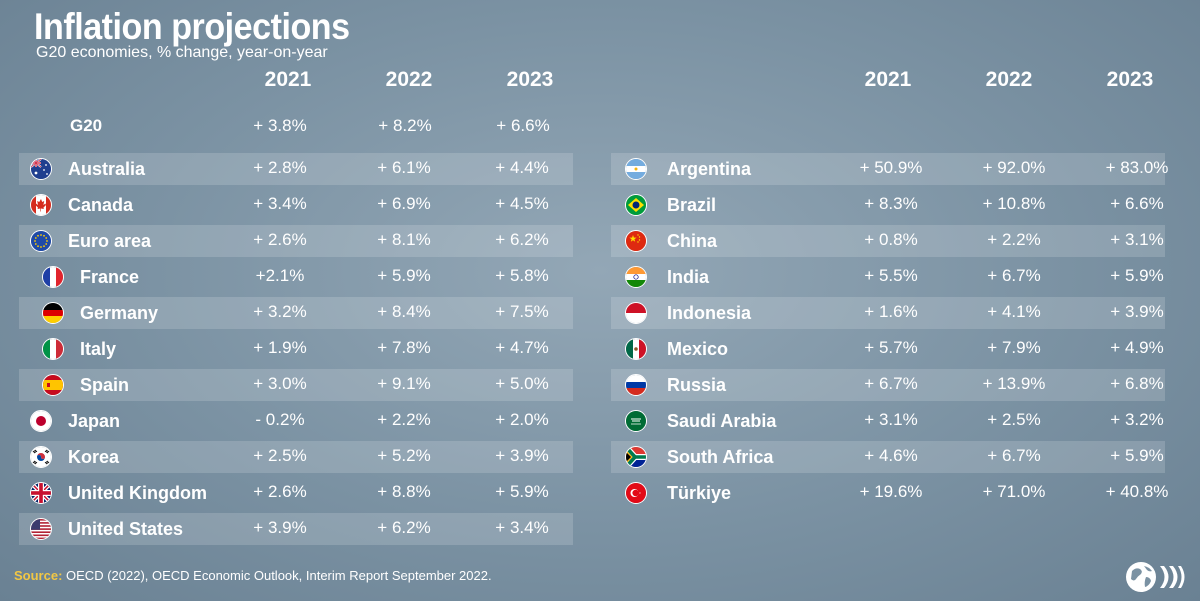 This screenshot has height=601, width=1200. Describe the element at coordinates (636, 313) in the screenshot. I see `indonesia-flag-icon` at that location.